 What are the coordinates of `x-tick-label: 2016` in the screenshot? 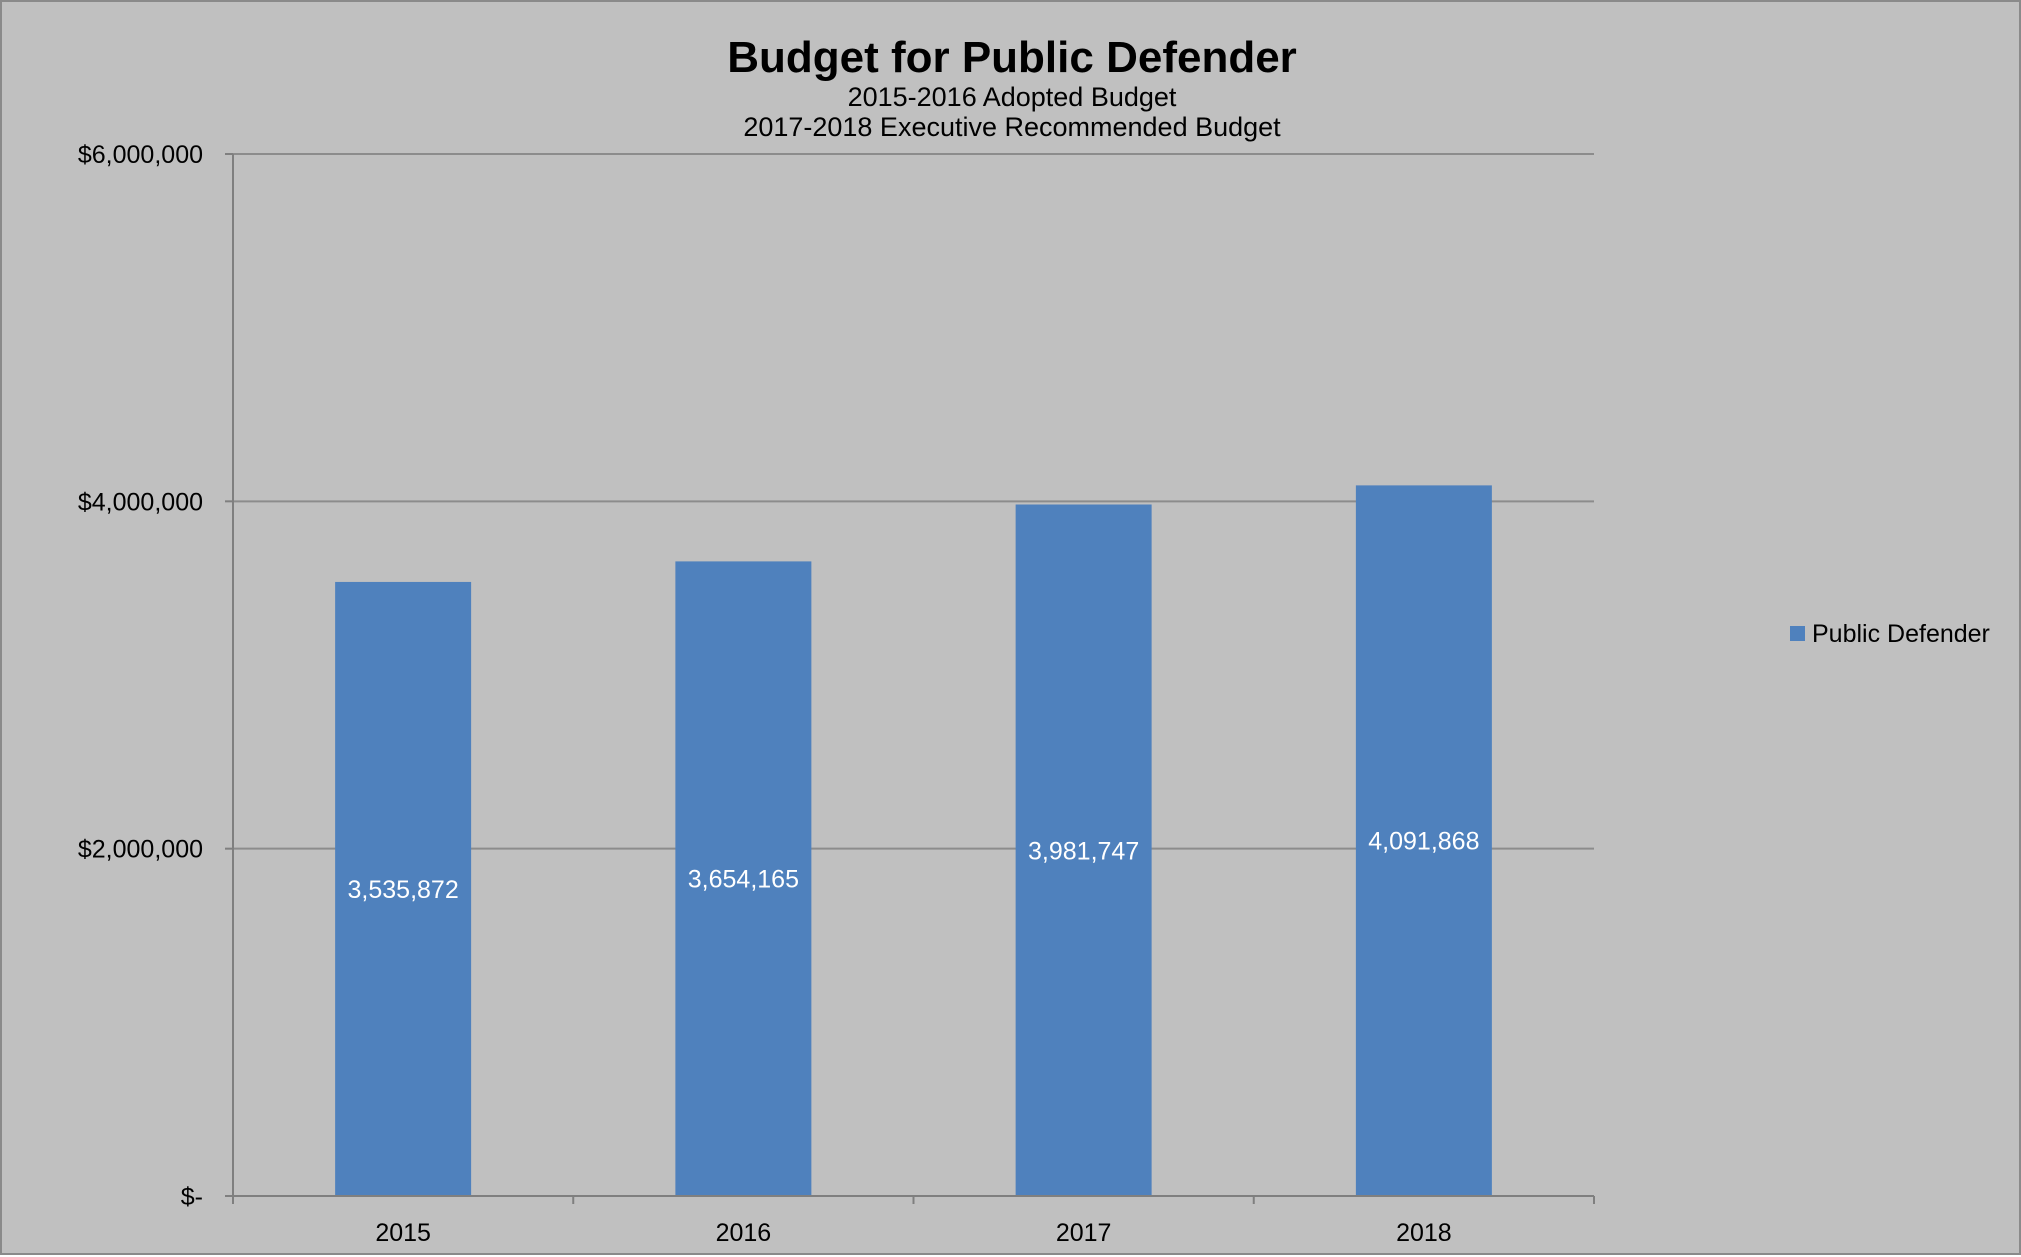 It's located at (744, 1233).